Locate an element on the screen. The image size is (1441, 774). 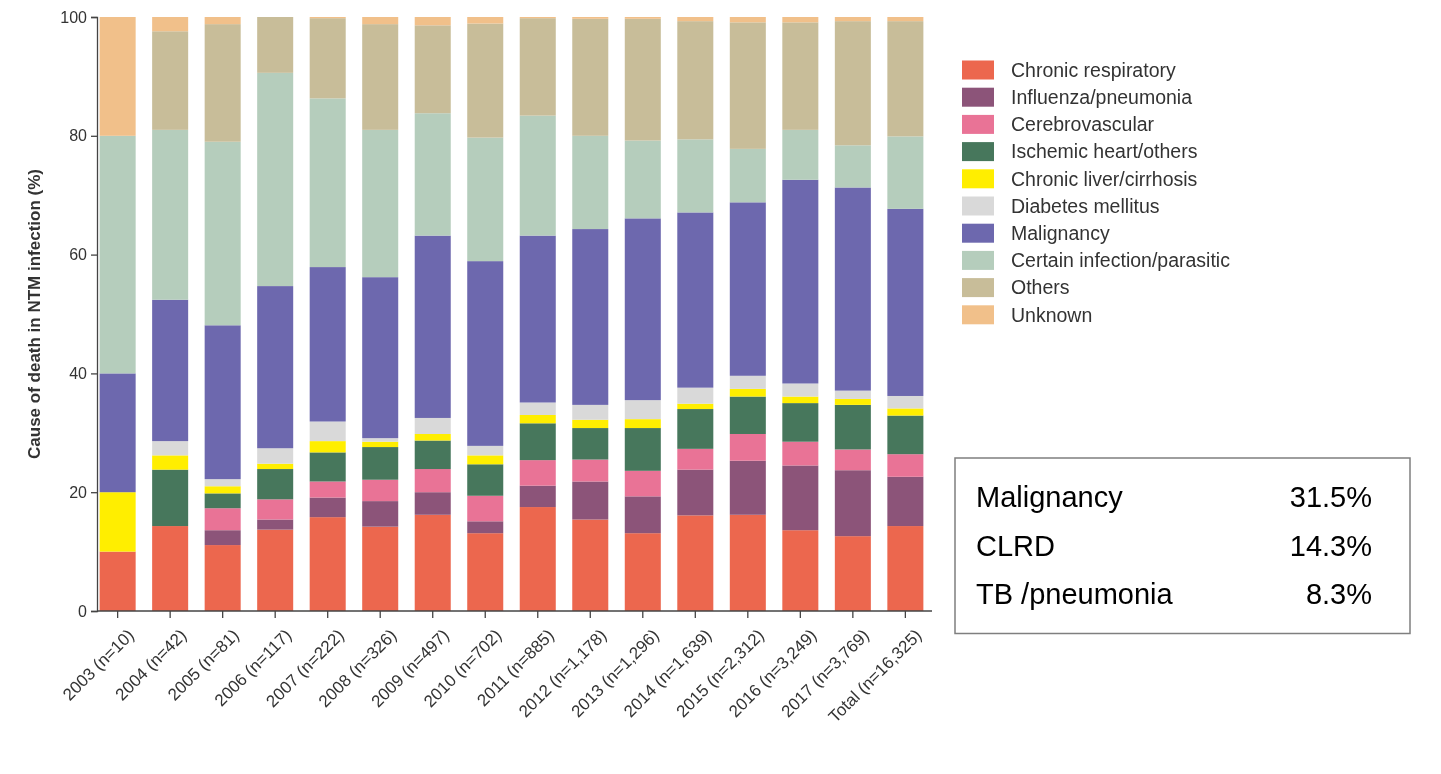
legend-label: Certain infection/parasitic is located at coordinates (1121, 260).